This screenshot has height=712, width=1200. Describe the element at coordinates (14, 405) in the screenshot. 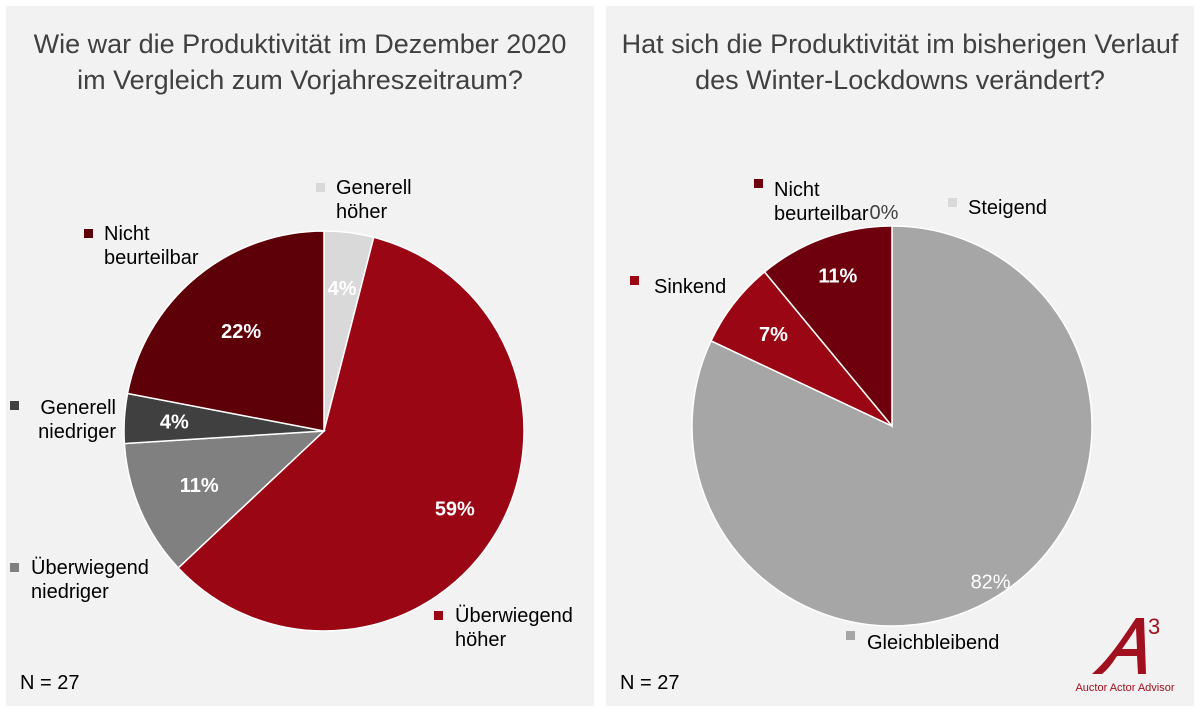

I see `legend-marker-generell-niedriger` at that location.